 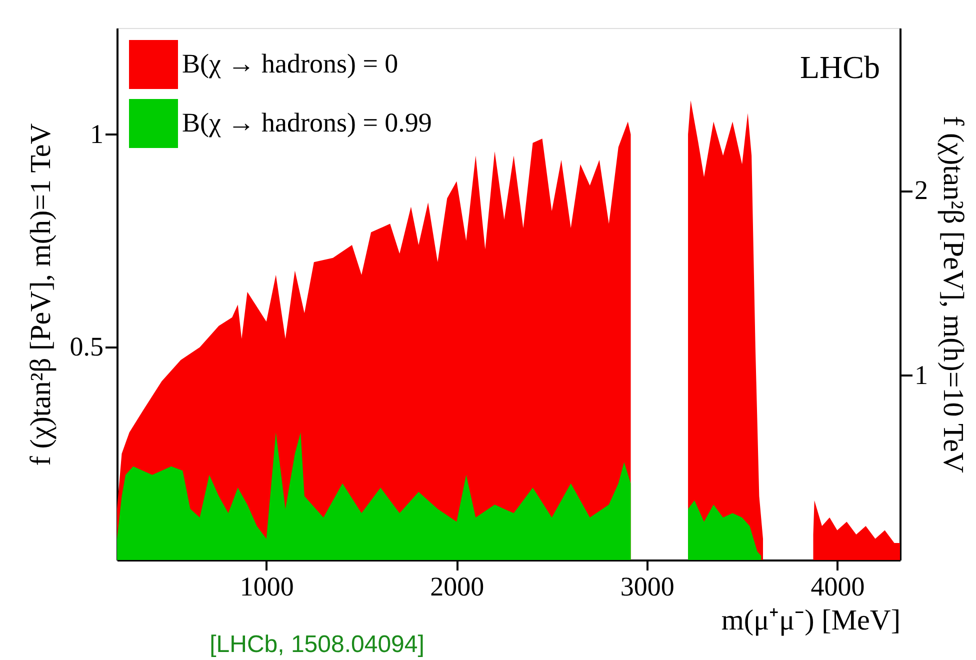 I want to click on y2-tick-label: 1, so click(x=921, y=375).